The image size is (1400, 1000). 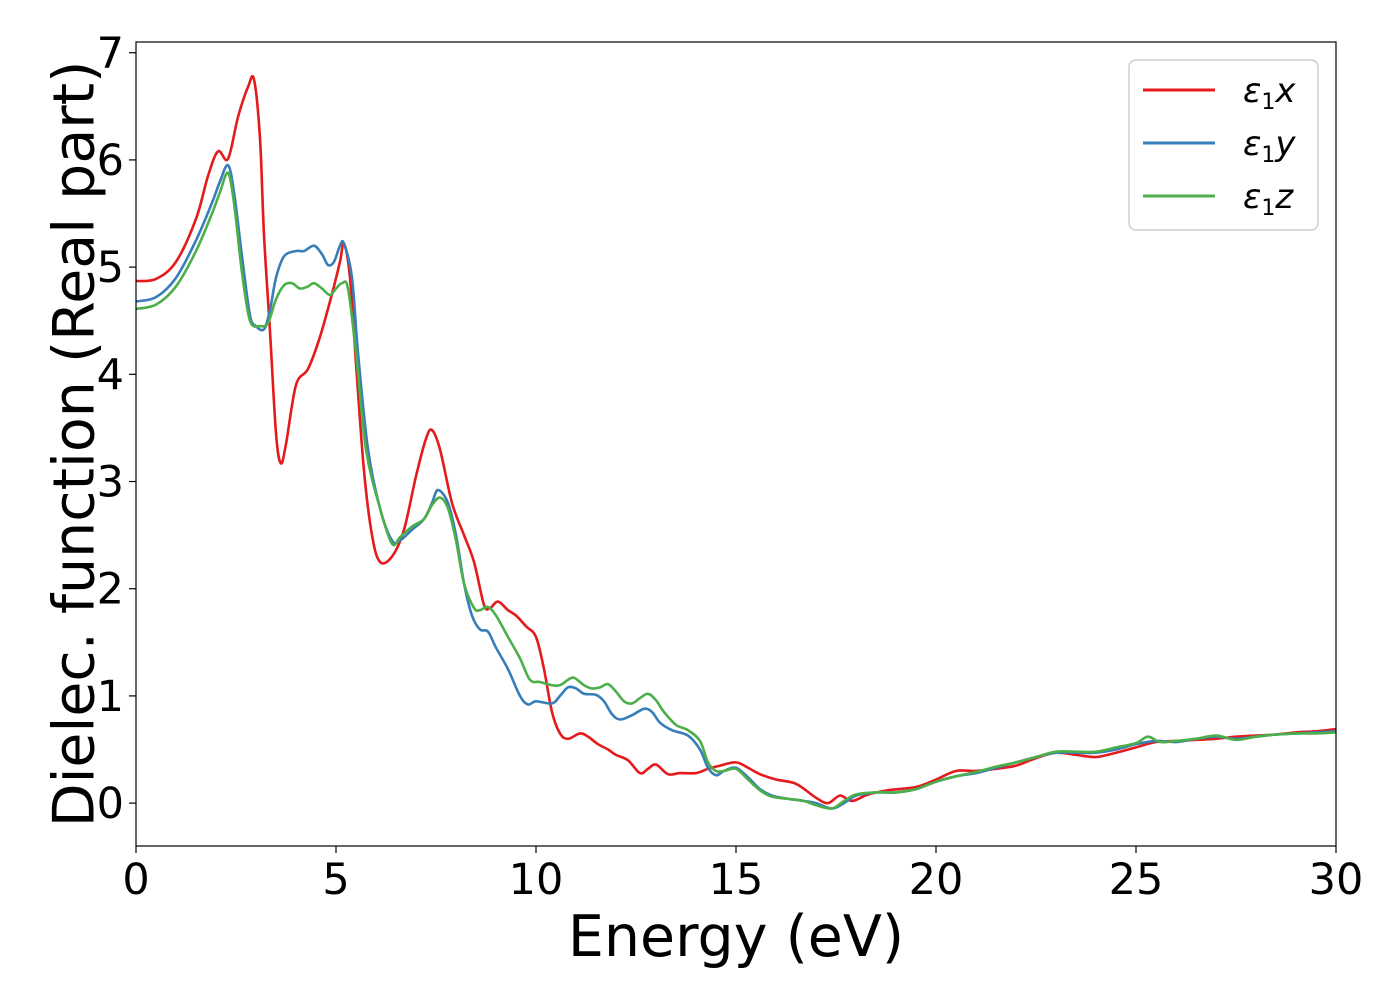 I want to click on legend-label-axis: z, so click(x=1284, y=197).